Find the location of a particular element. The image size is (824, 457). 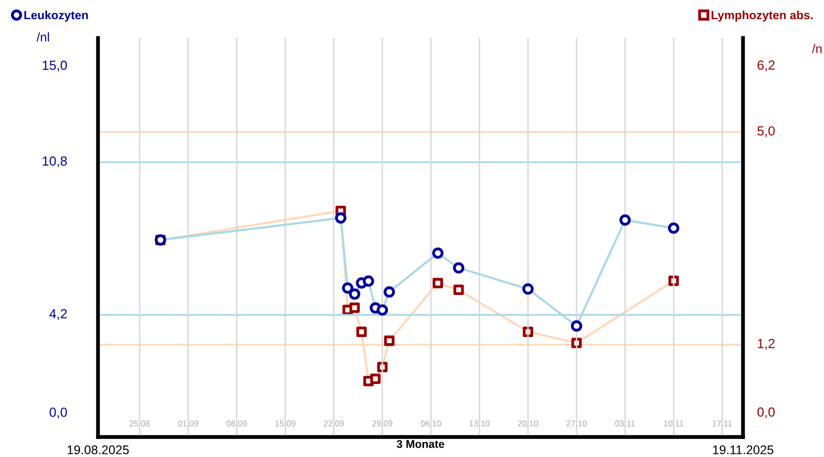

x-tick-label: 08.09 is located at coordinates (236, 423).